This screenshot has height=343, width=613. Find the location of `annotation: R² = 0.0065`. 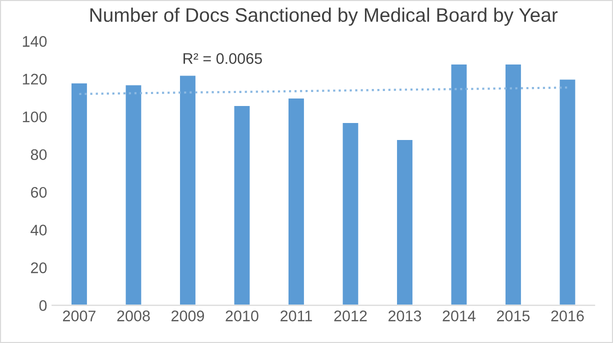

annotation: R² = 0.0065 is located at coordinates (223, 58).